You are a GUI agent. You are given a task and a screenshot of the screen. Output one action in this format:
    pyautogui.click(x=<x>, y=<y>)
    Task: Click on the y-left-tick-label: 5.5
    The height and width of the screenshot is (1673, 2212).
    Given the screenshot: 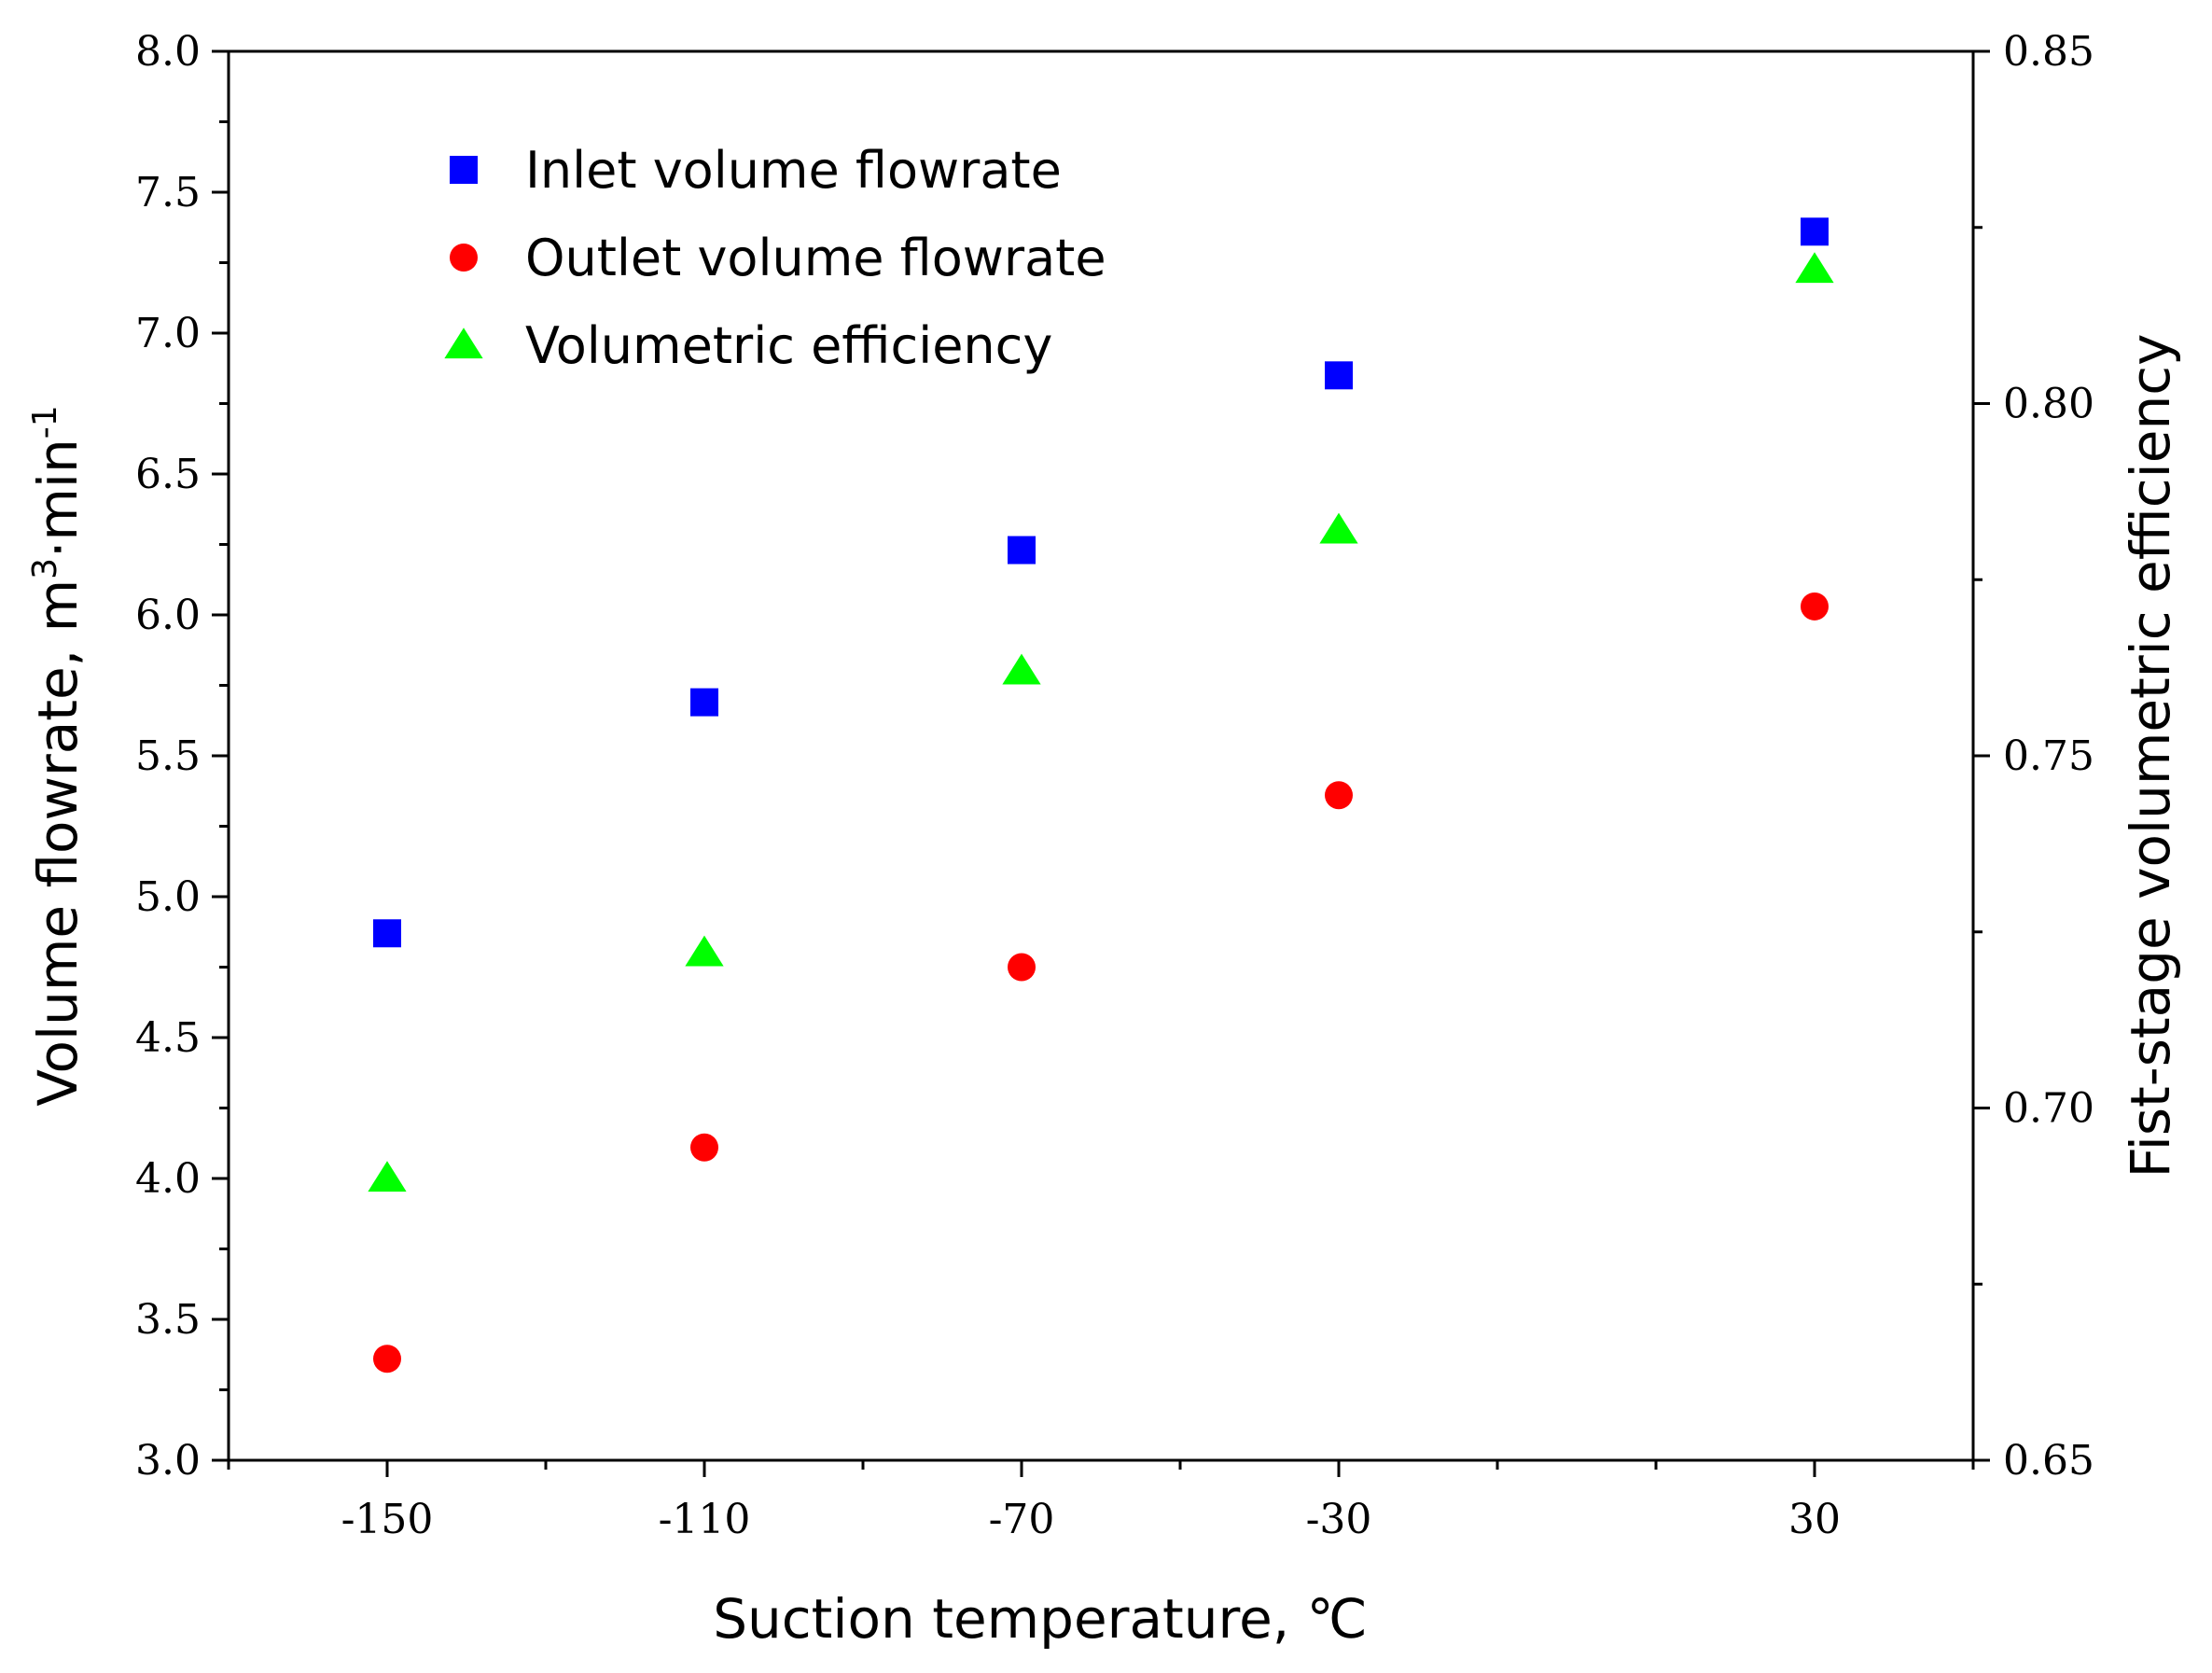 What is the action you would take?
    pyautogui.click(x=168, y=756)
    